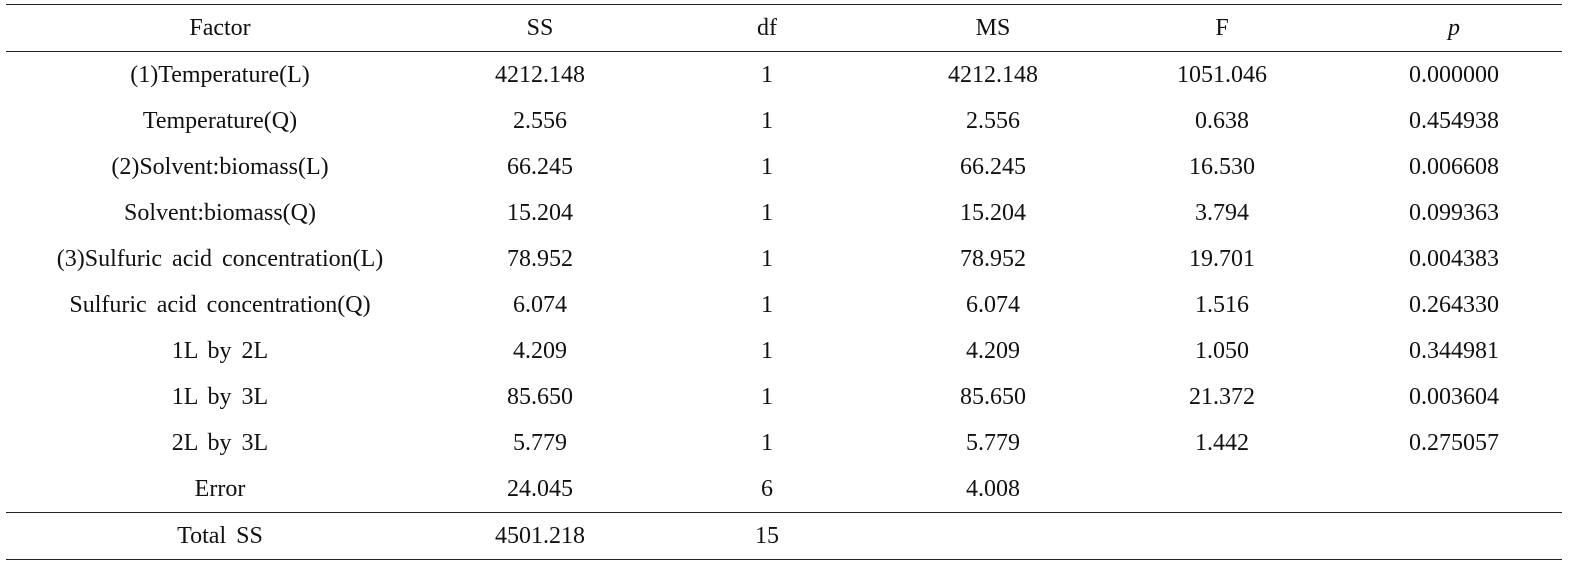 This screenshot has width=1584, height=570. I want to click on cell: 1.516, so click(1222, 304).